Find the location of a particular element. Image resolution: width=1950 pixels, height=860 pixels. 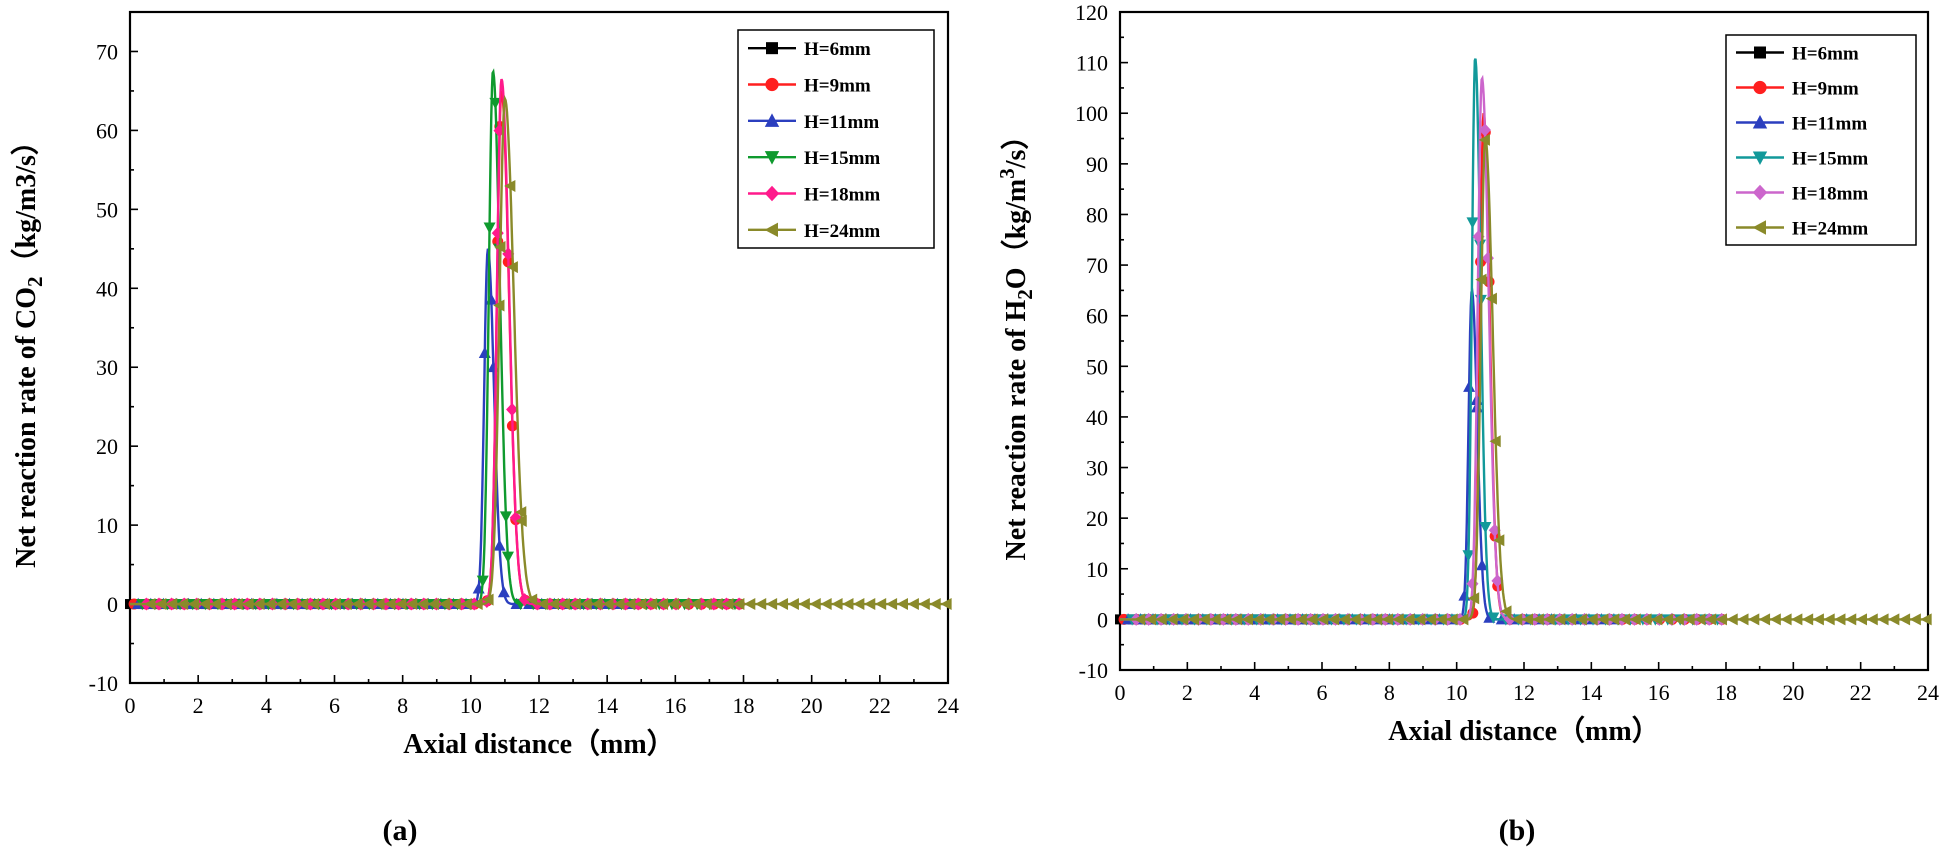

panel-label: (a) is located at coordinates (400, 830).